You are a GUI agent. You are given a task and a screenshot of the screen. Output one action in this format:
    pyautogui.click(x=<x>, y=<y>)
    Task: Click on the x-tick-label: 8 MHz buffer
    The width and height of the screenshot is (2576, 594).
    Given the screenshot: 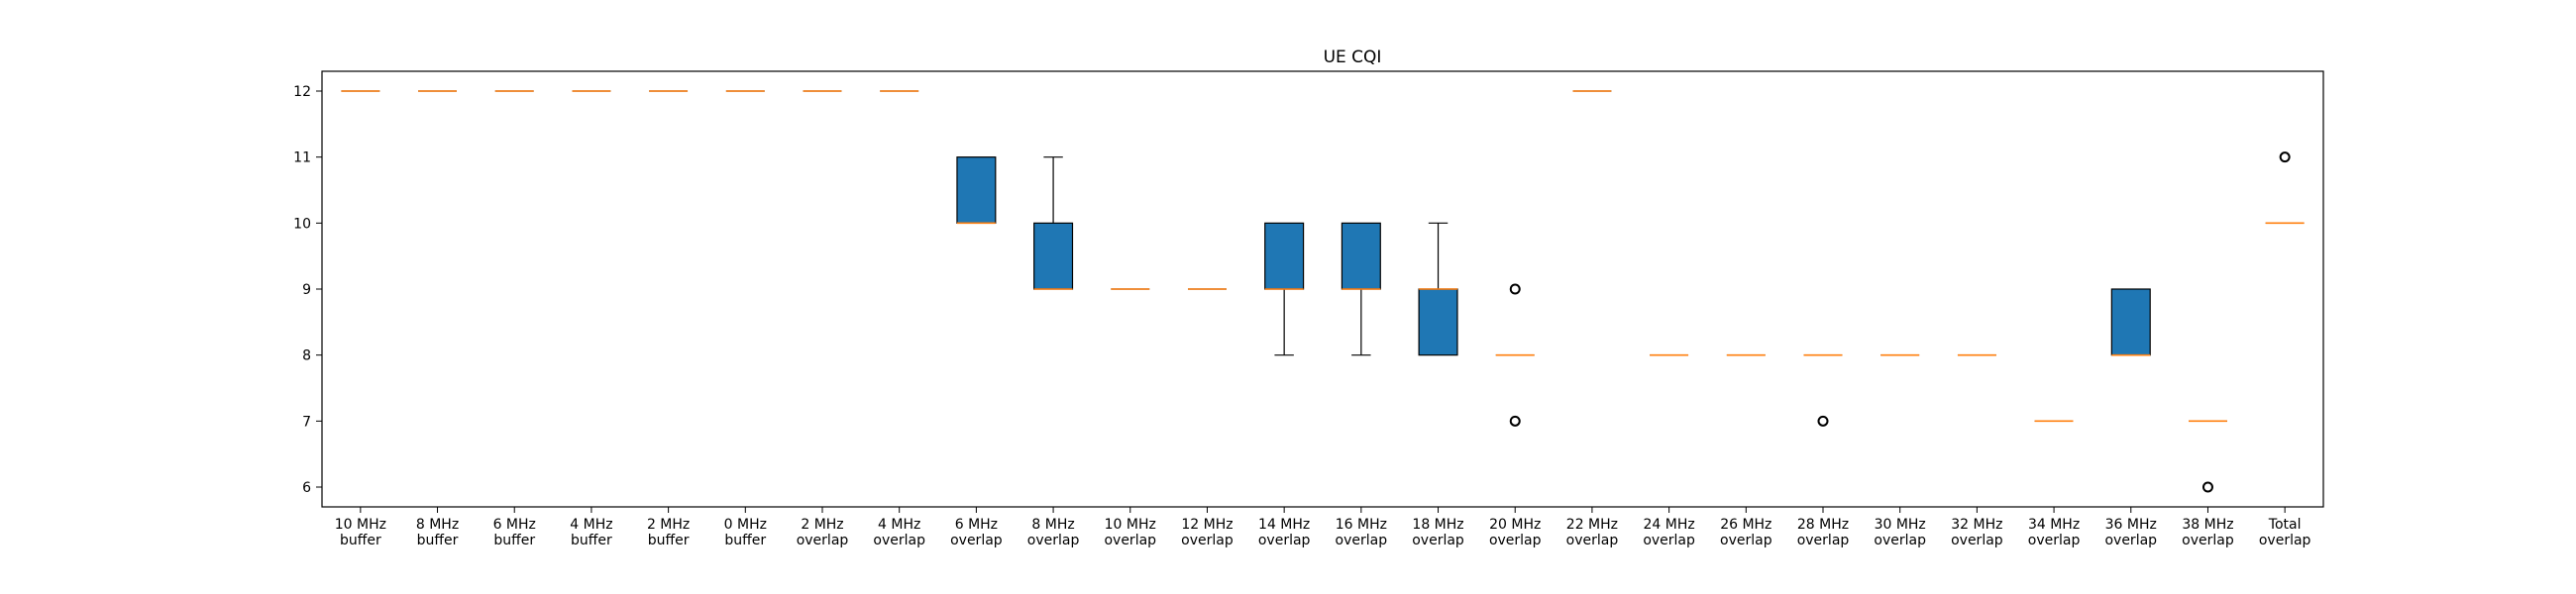 What is the action you would take?
    pyautogui.click(x=437, y=532)
    